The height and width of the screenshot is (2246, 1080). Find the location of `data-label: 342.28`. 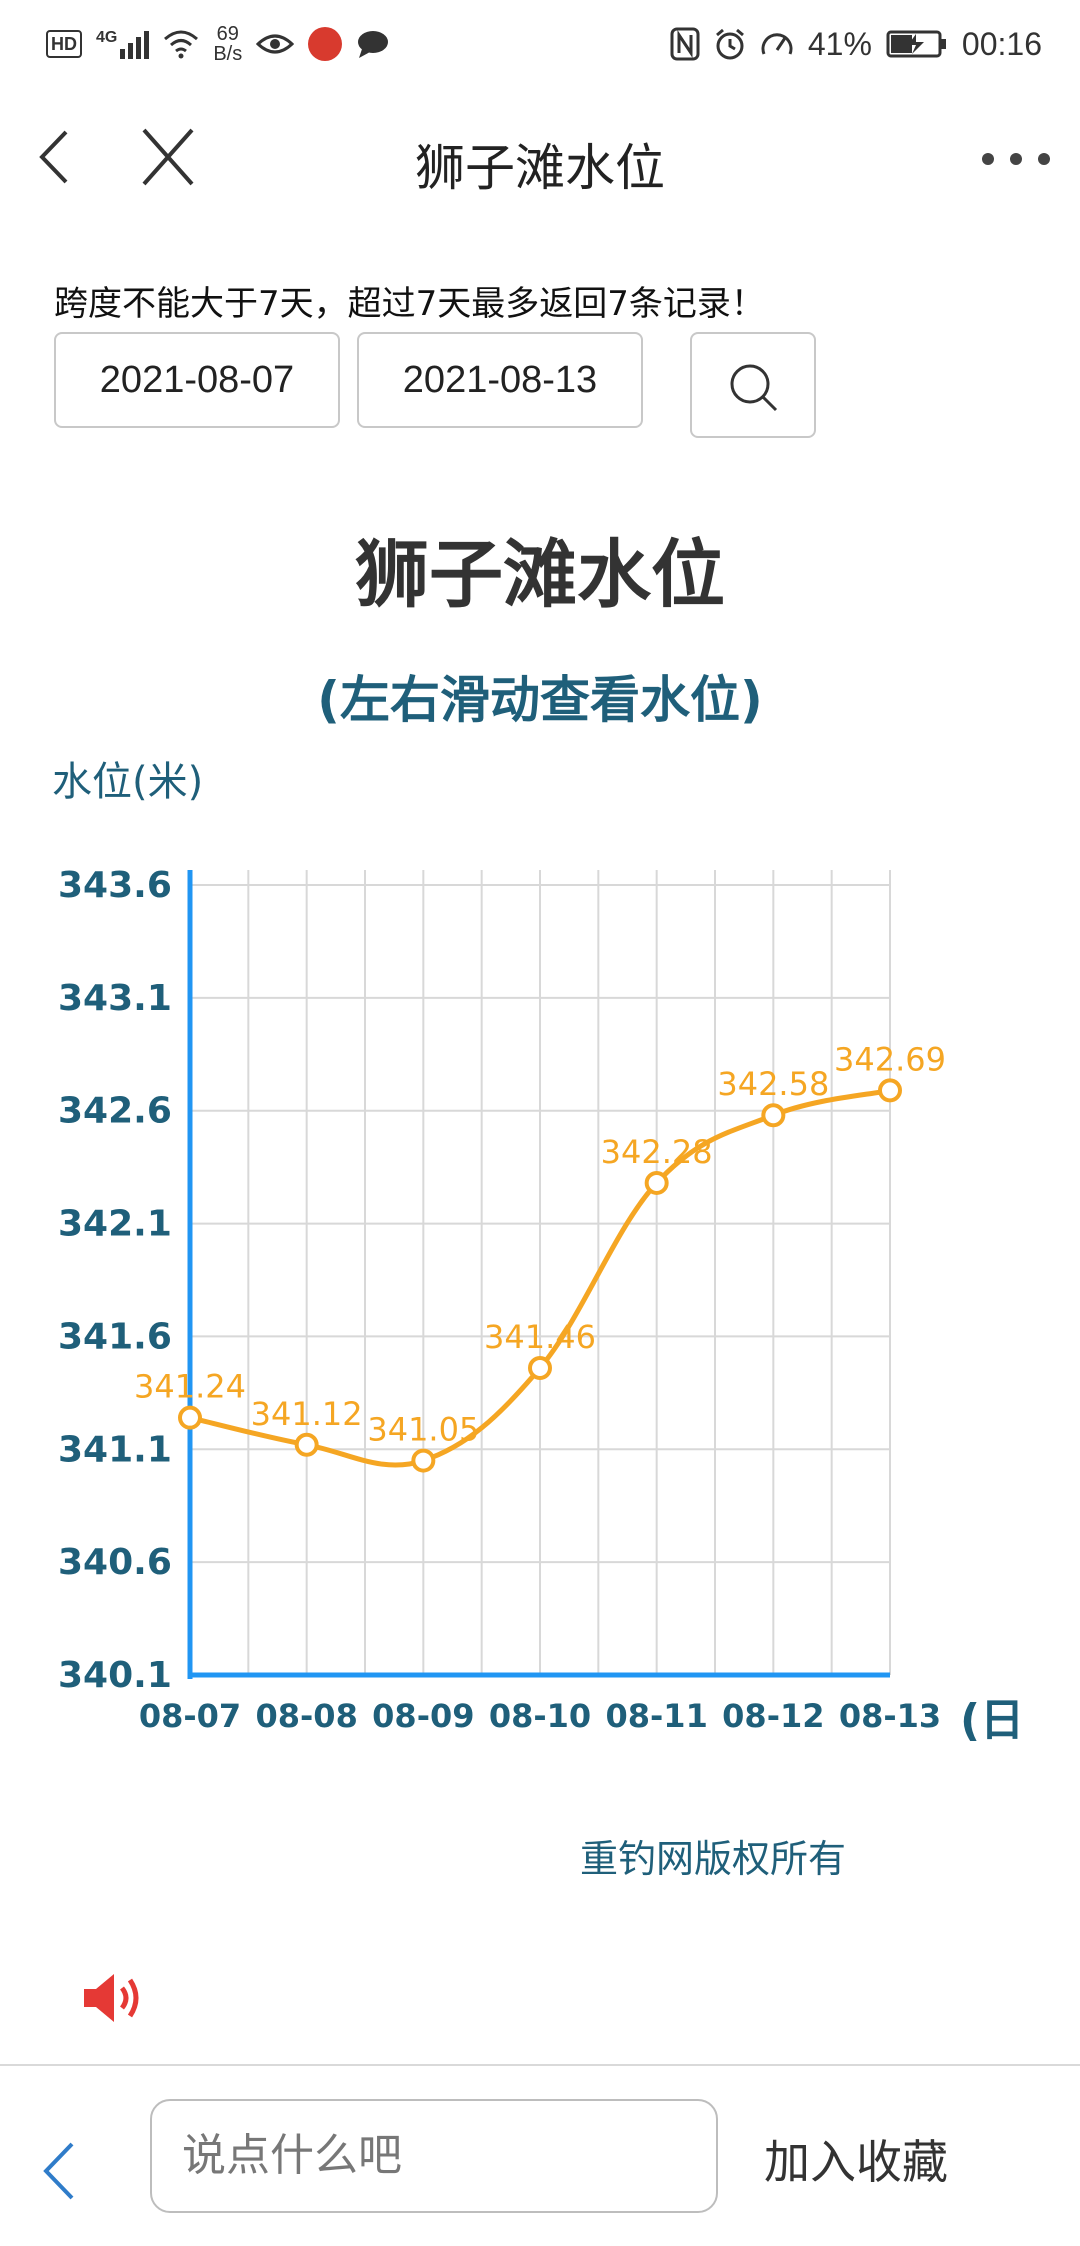

data-label: 342.28 is located at coordinates (657, 1152).